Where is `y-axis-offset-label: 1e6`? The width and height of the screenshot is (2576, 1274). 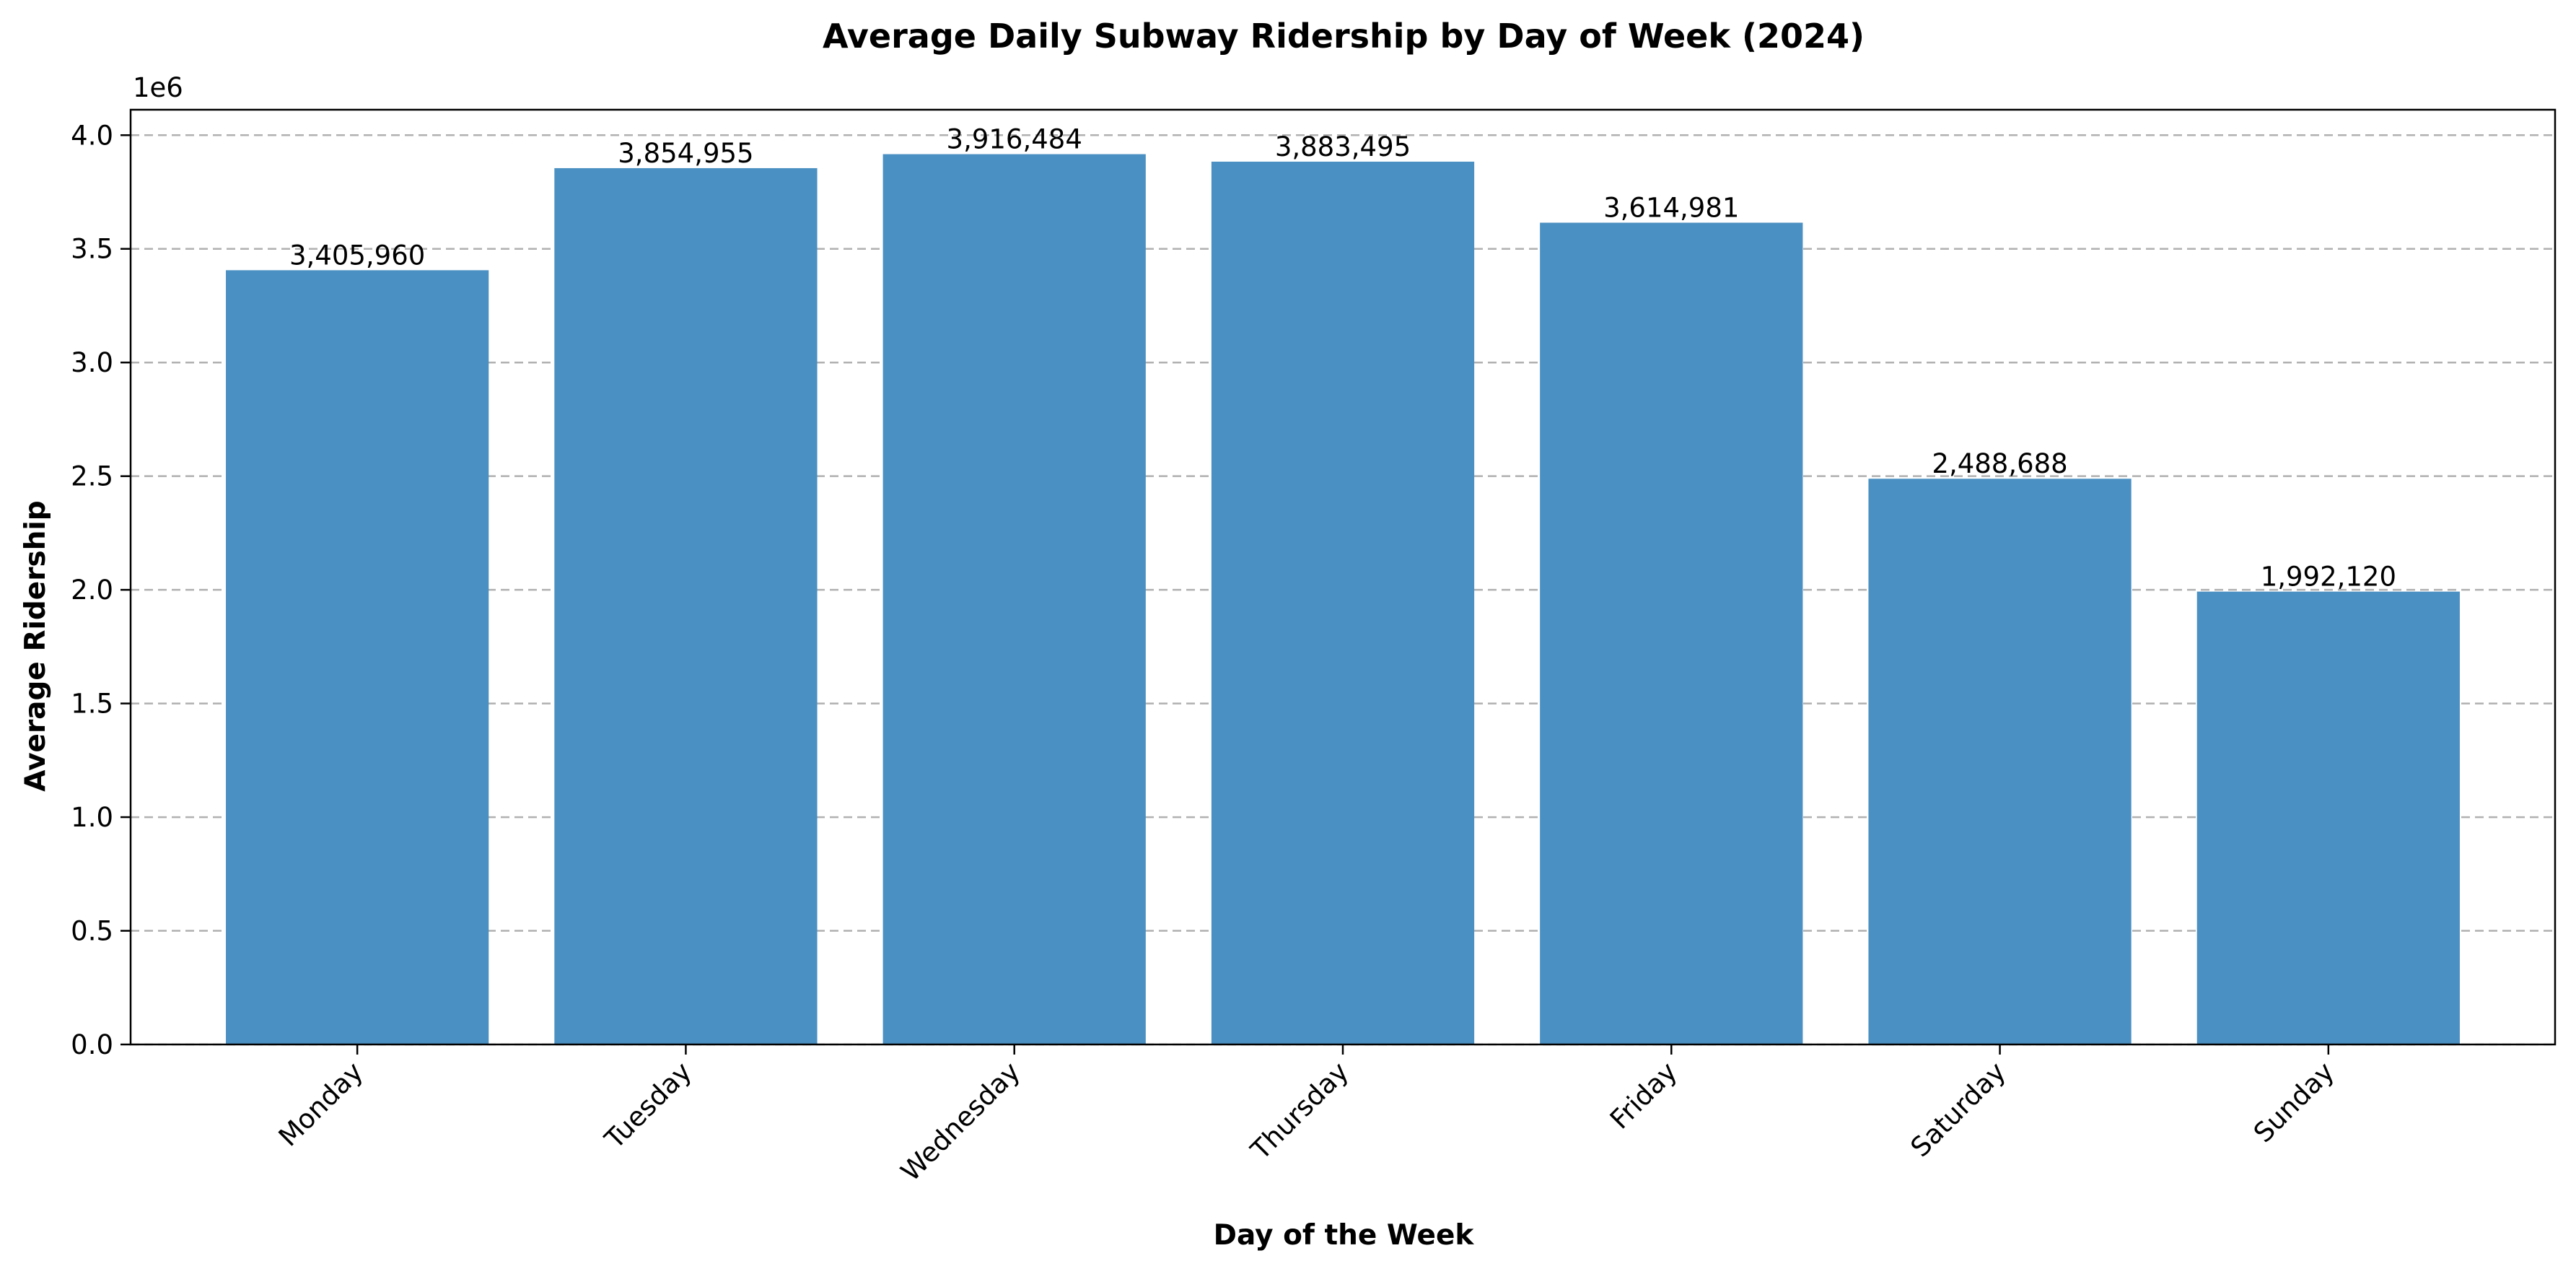 y-axis-offset-label: 1e6 is located at coordinates (158, 87).